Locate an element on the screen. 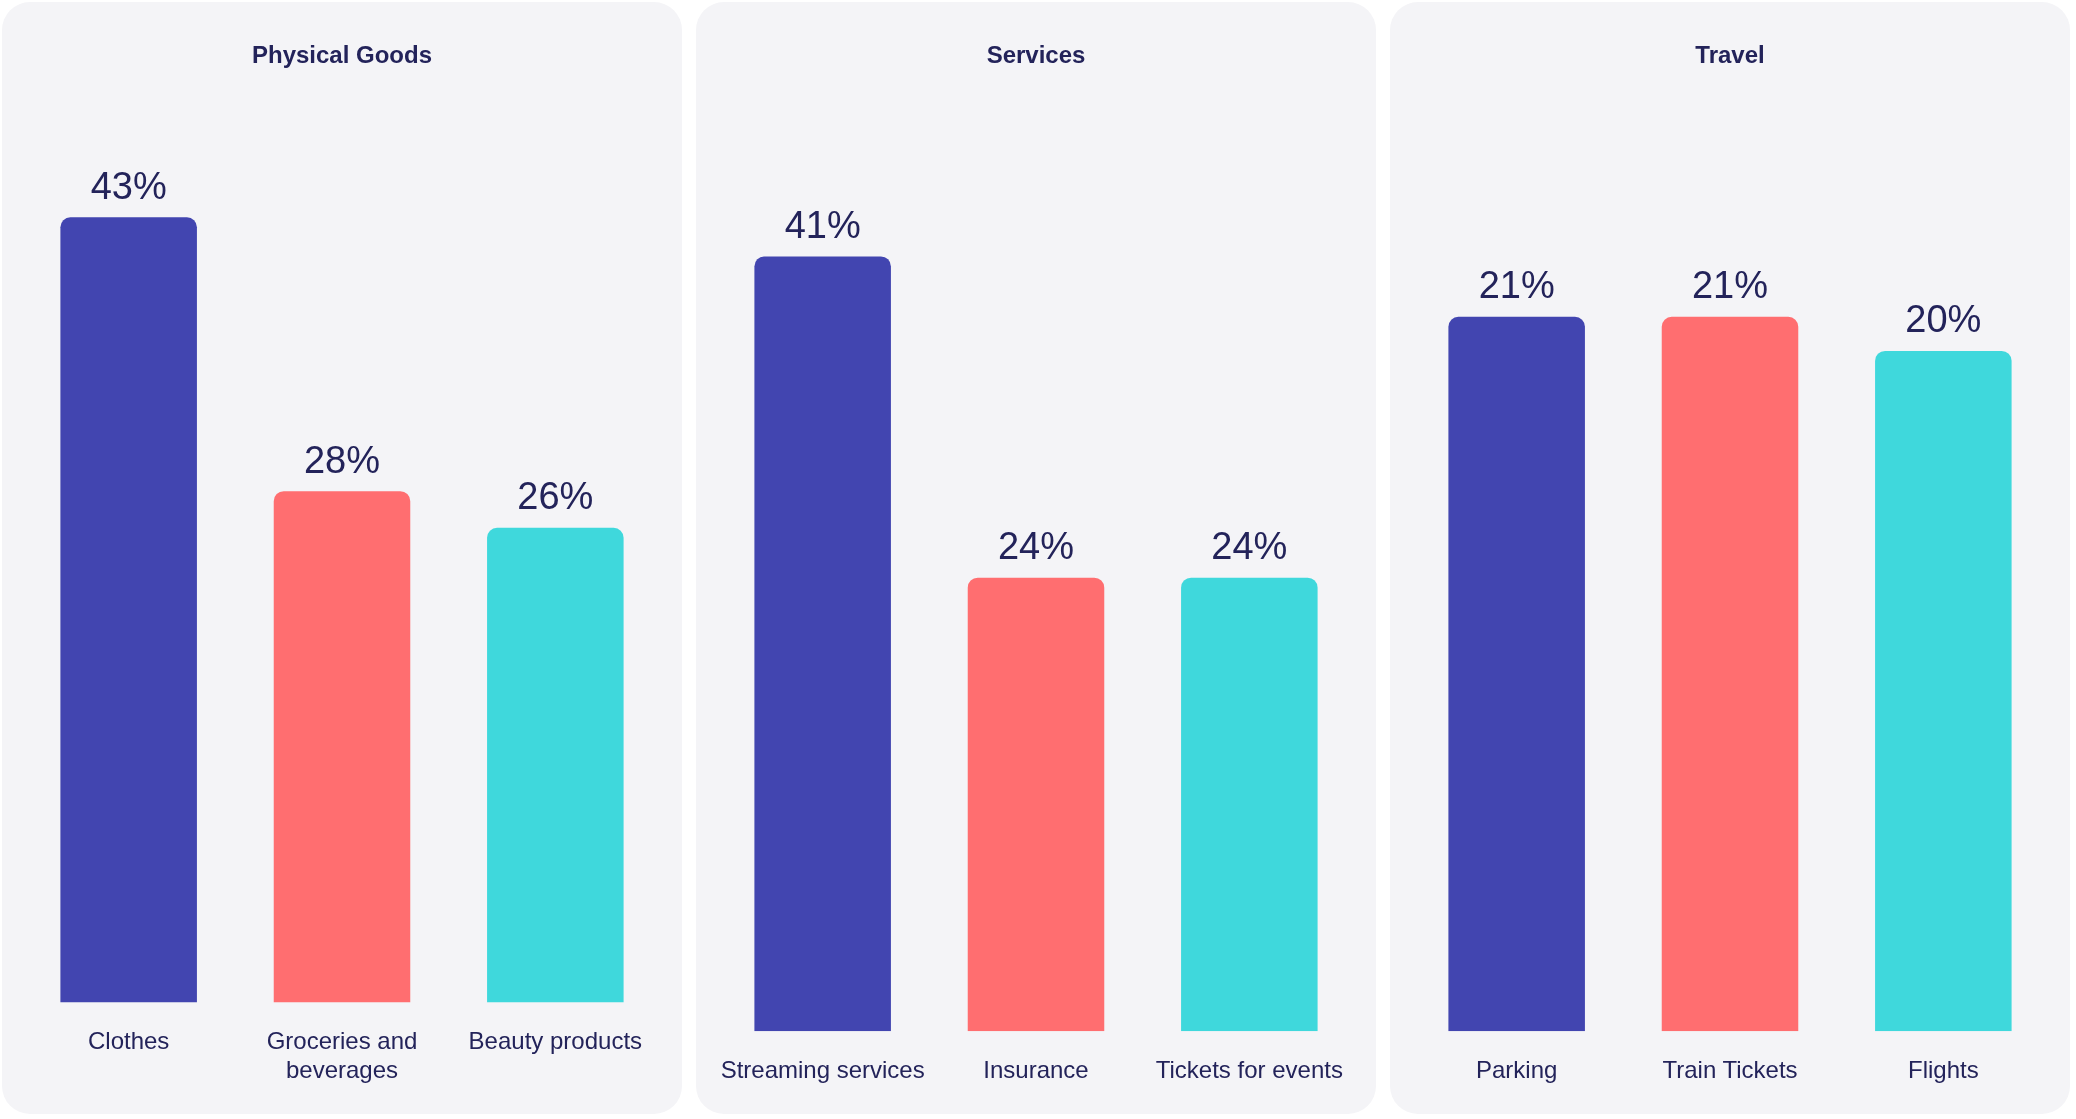  x-tick-label: Parking is located at coordinates (1516, 1070).